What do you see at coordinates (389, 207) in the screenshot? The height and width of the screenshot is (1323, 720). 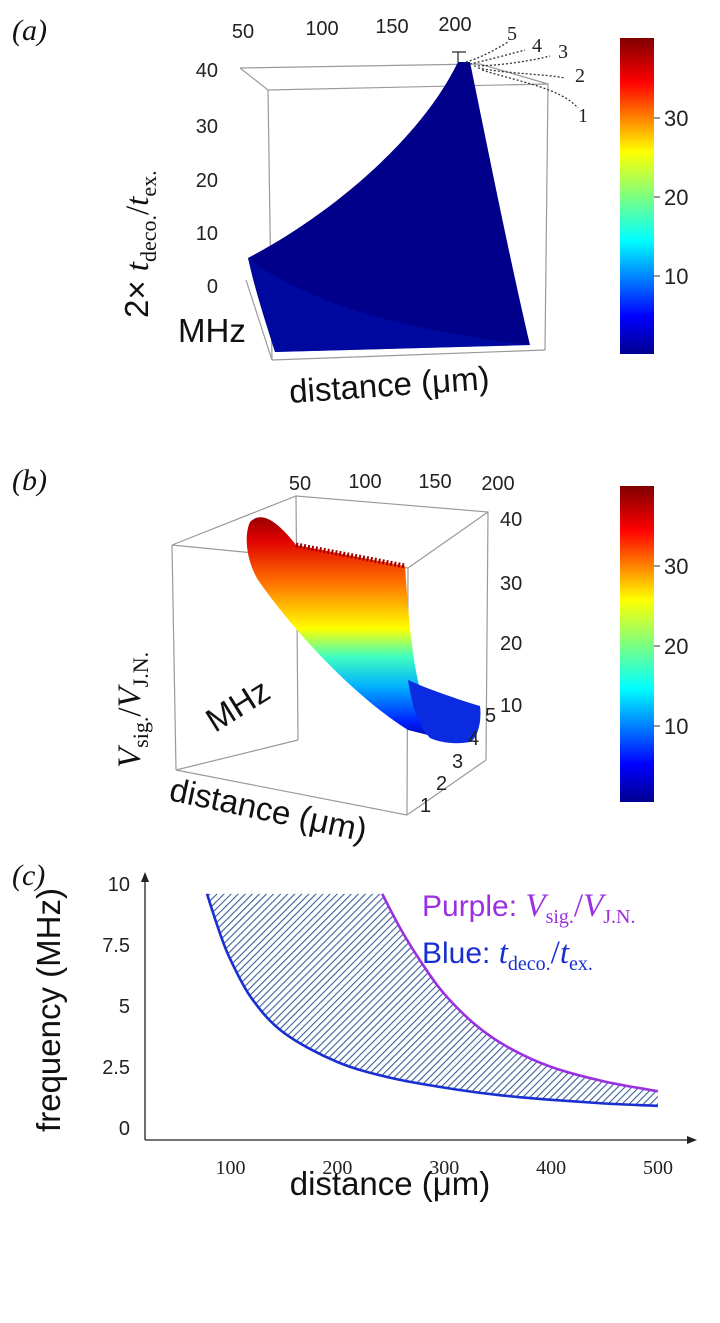 I see `panel-a-surface` at bounding box center [389, 207].